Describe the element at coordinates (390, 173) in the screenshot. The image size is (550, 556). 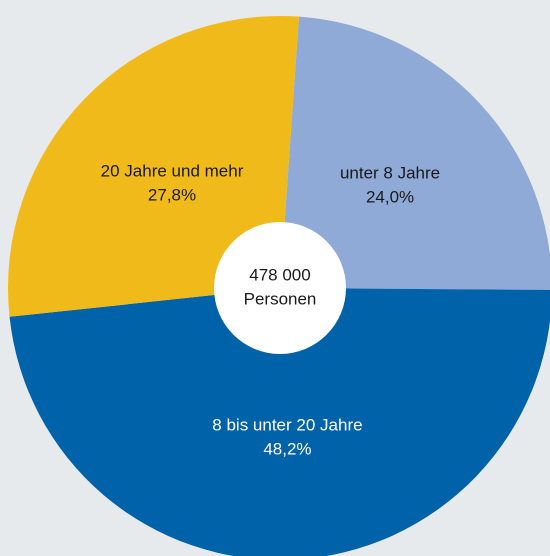
I see `slice-label: unter 8 Jahre` at that location.